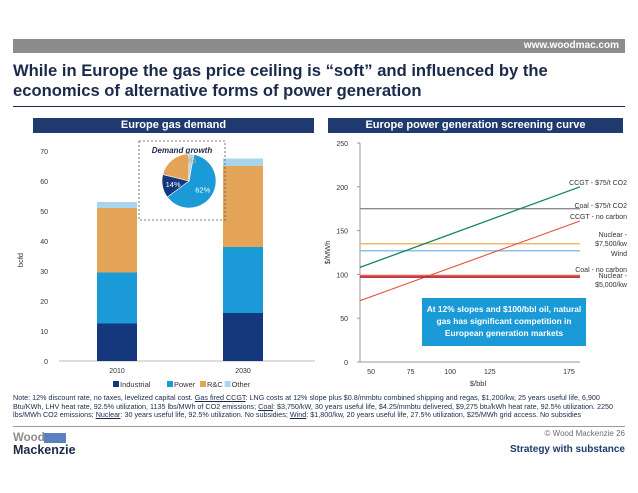  I want to click on bar-2030-rc, so click(243, 206).